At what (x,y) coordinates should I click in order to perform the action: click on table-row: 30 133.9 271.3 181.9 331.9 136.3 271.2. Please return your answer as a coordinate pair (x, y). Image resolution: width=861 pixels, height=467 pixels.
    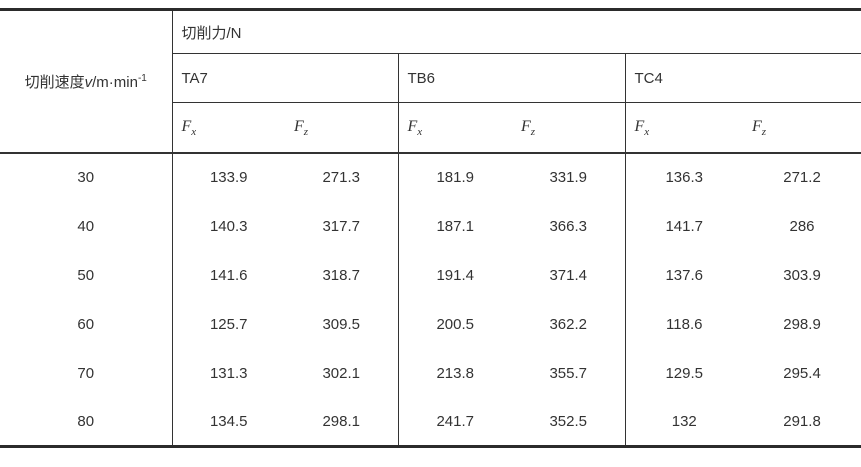
    Looking at the image, I should click on (430, 177).